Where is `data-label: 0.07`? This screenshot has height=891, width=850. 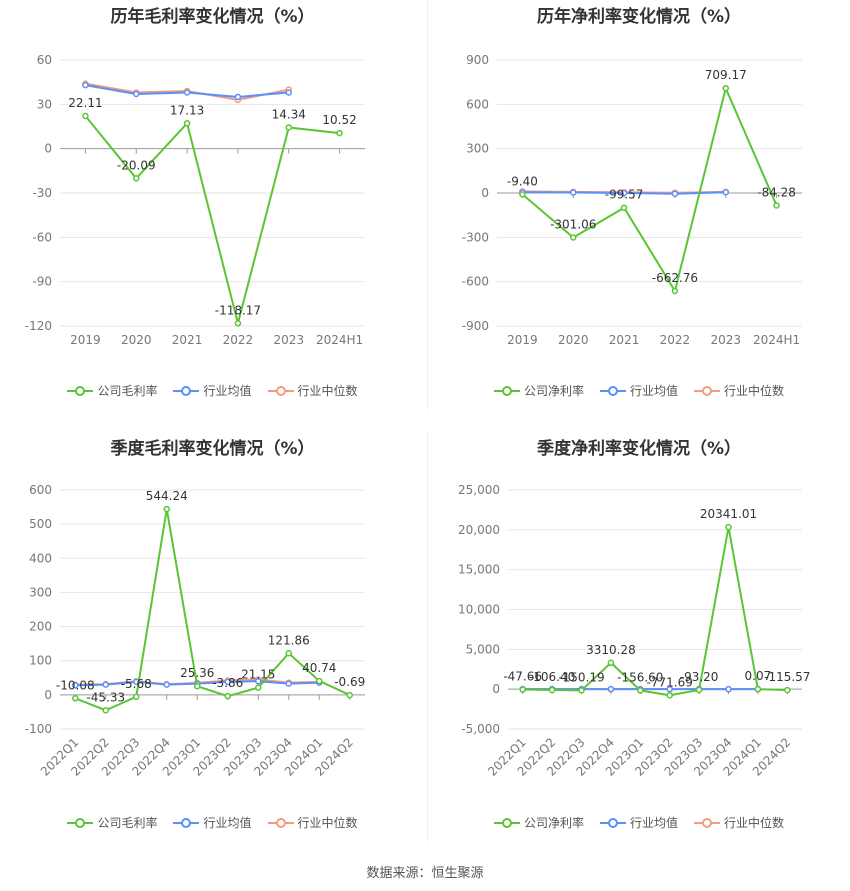 data-label: 0.07 is located at coordinates (758, 676).